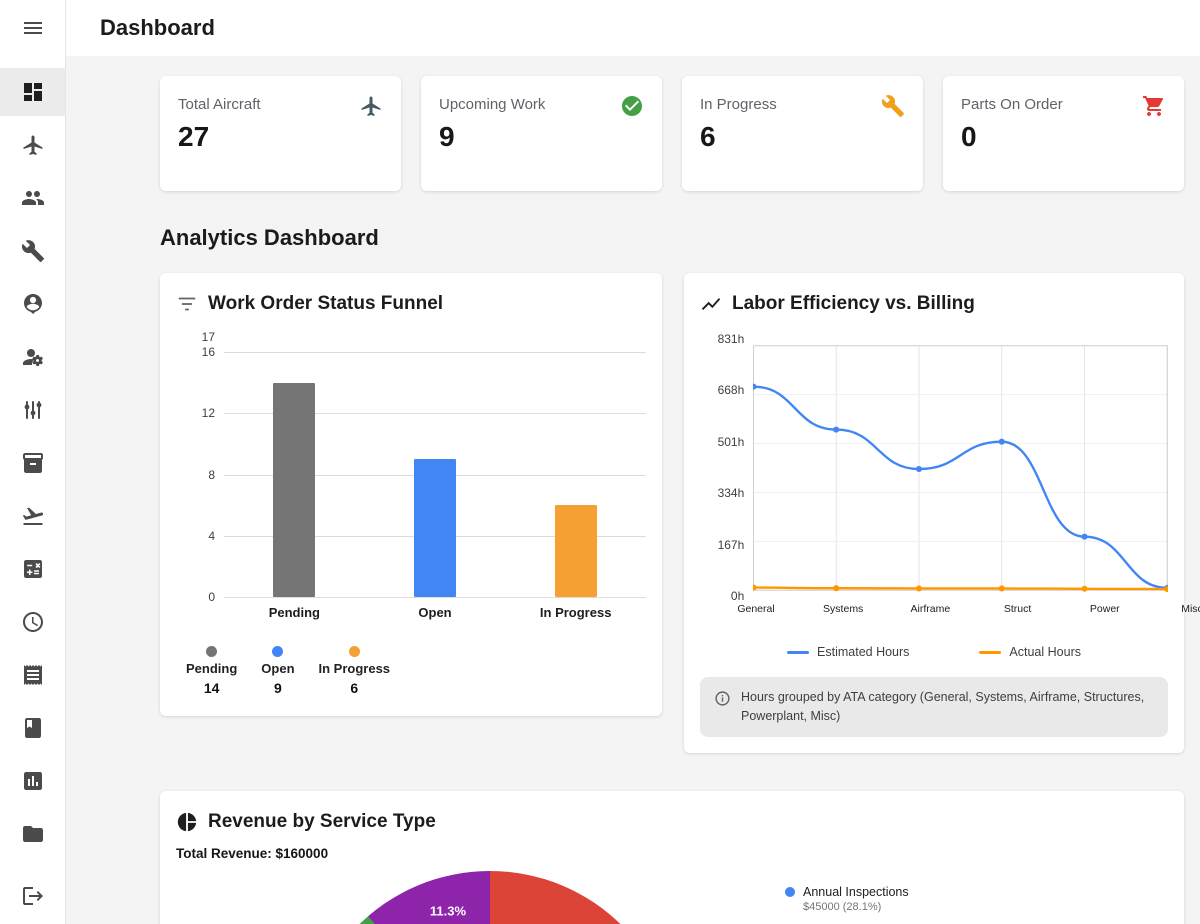 The width and height of the screenshot is (1200, 924). What do you see at coordinates (802, 133) in the screenshot?
I see `stat-card-in-progress: In Progress 6` at bounding box center [802, 133].